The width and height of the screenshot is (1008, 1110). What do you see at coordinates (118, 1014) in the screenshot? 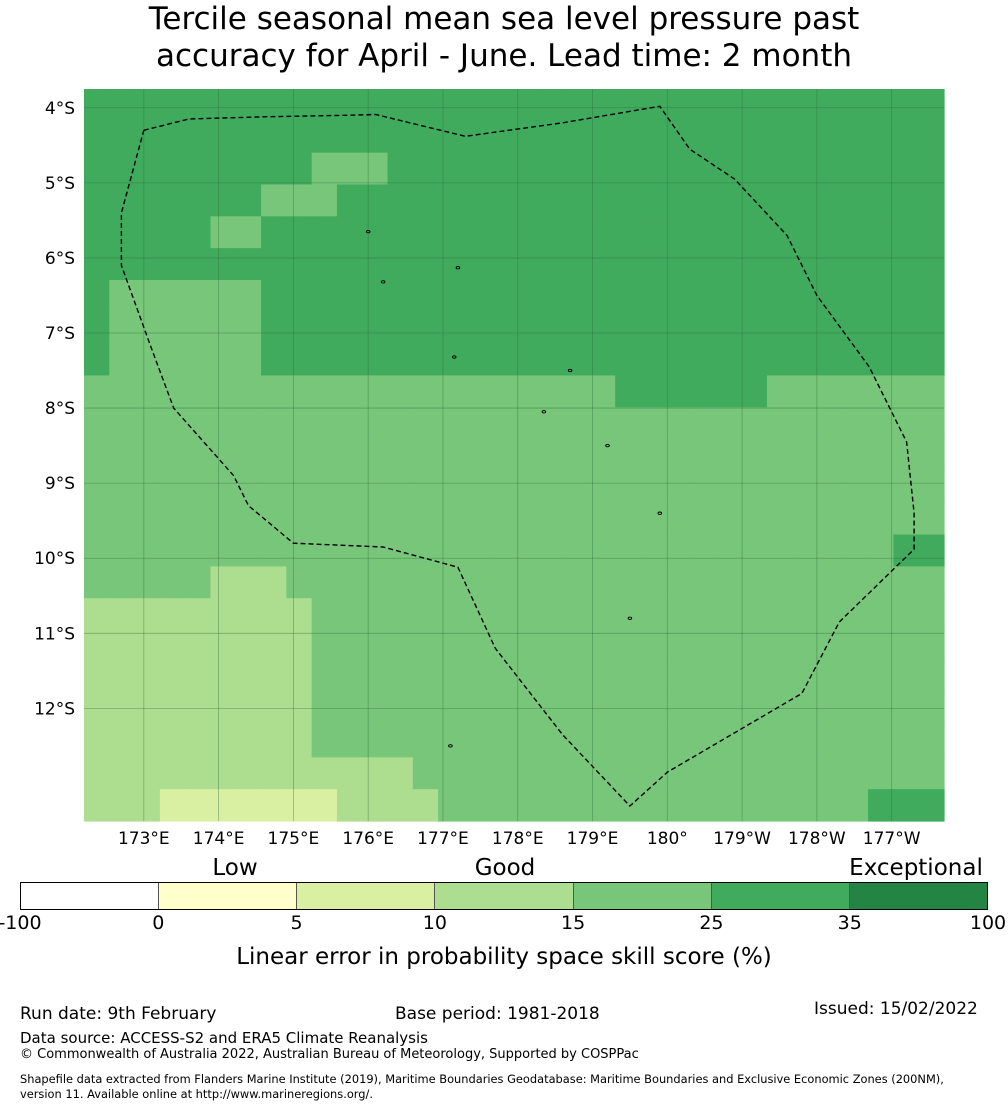
I see `run-date: Run date: 9th February` at bounding box center [118, 1014].